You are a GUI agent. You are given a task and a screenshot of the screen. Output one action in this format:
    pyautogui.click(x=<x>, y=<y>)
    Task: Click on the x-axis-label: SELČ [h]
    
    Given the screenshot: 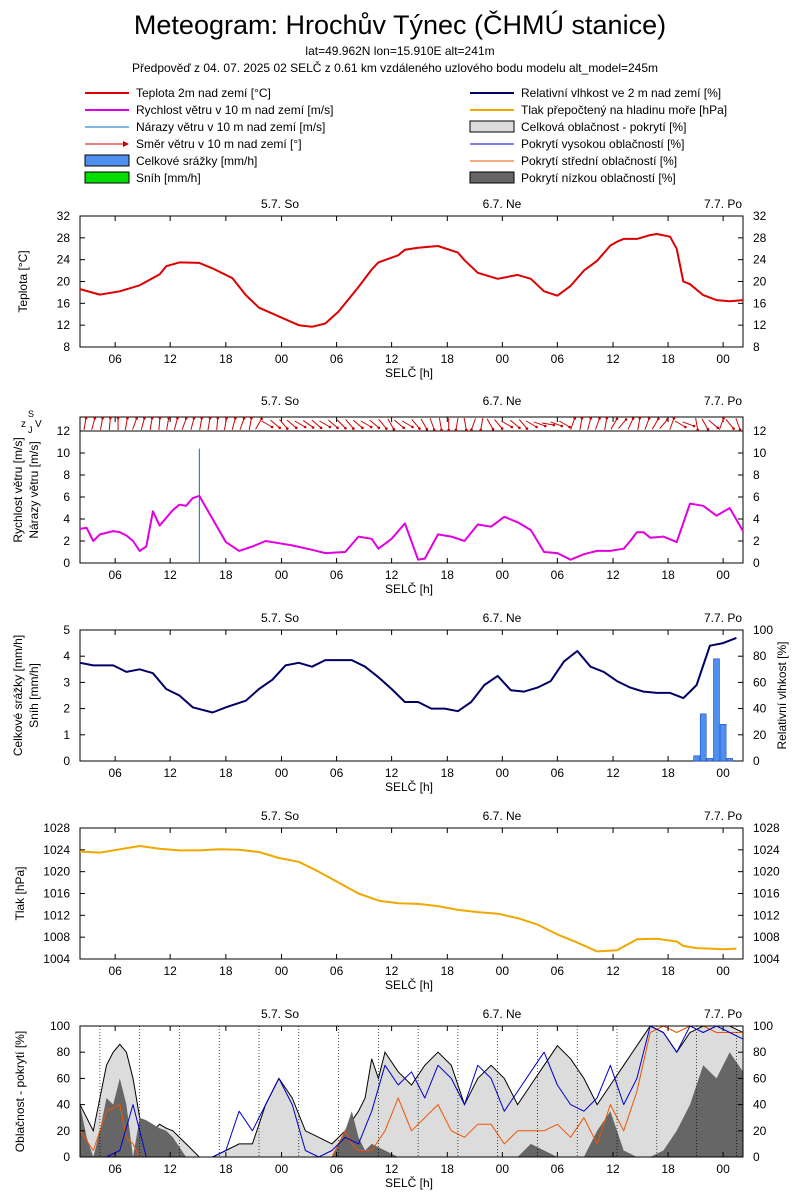 What is the action you would take?
    pyautogui.click(x=409, y=984)
    